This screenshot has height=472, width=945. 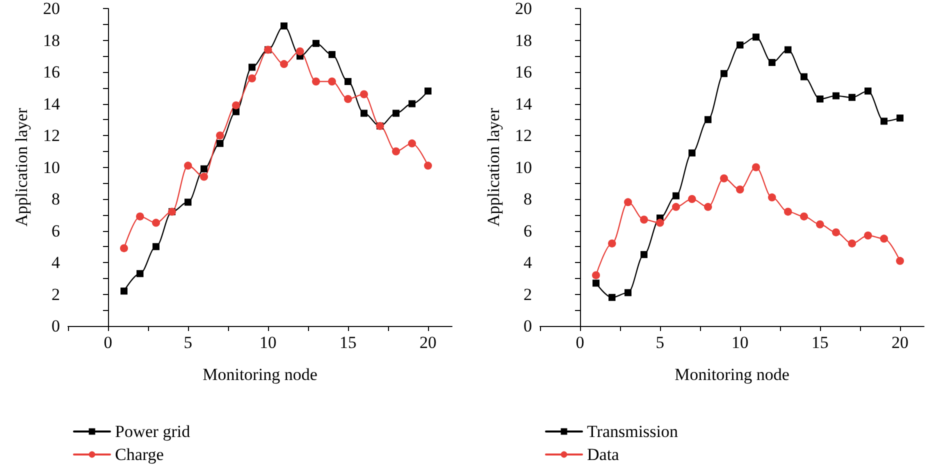 What do you see at coordinates (139, 454) in the screenshot?
I see `legend-label: Charge` at bounding box center [139, 454].